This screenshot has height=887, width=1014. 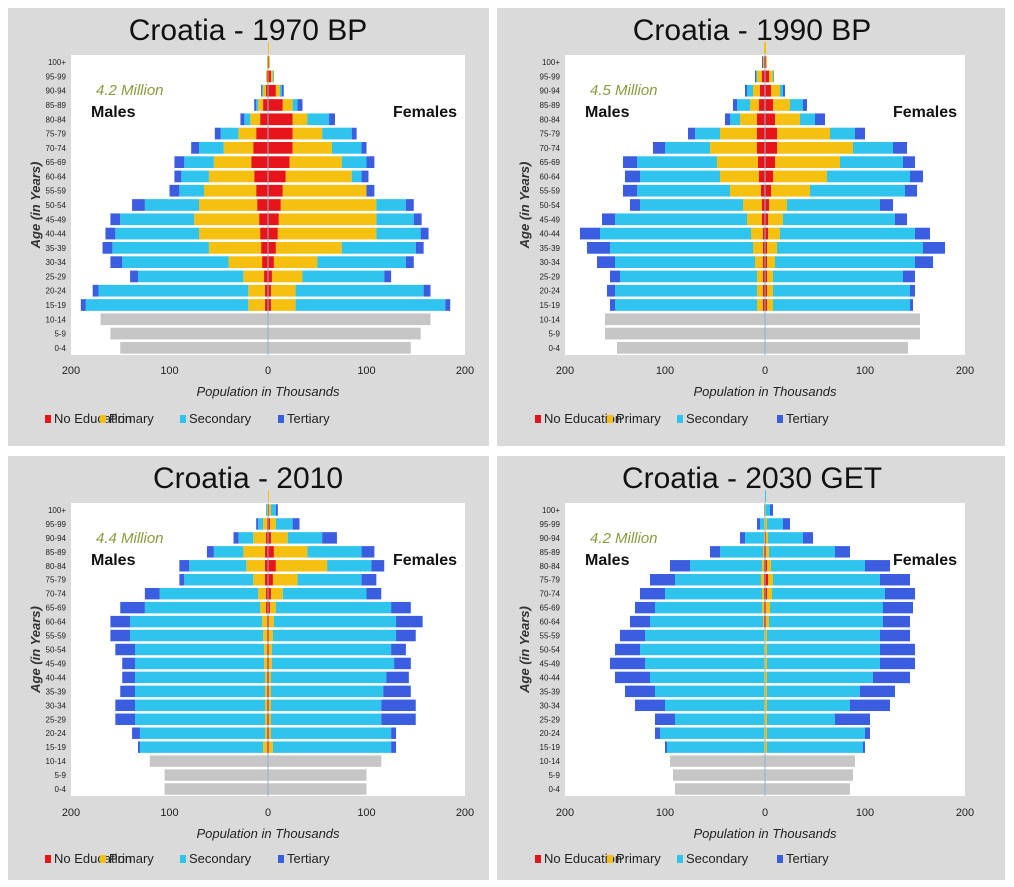 I want to click on population-label: 4.2 Million, so click(x=130, y=90).